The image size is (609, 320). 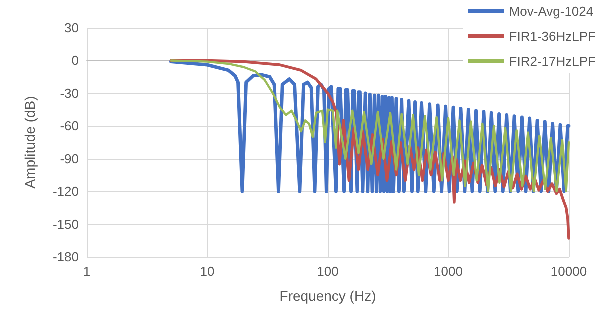 I want to click on y-tick-label: -180, so click(x=65, y=257).